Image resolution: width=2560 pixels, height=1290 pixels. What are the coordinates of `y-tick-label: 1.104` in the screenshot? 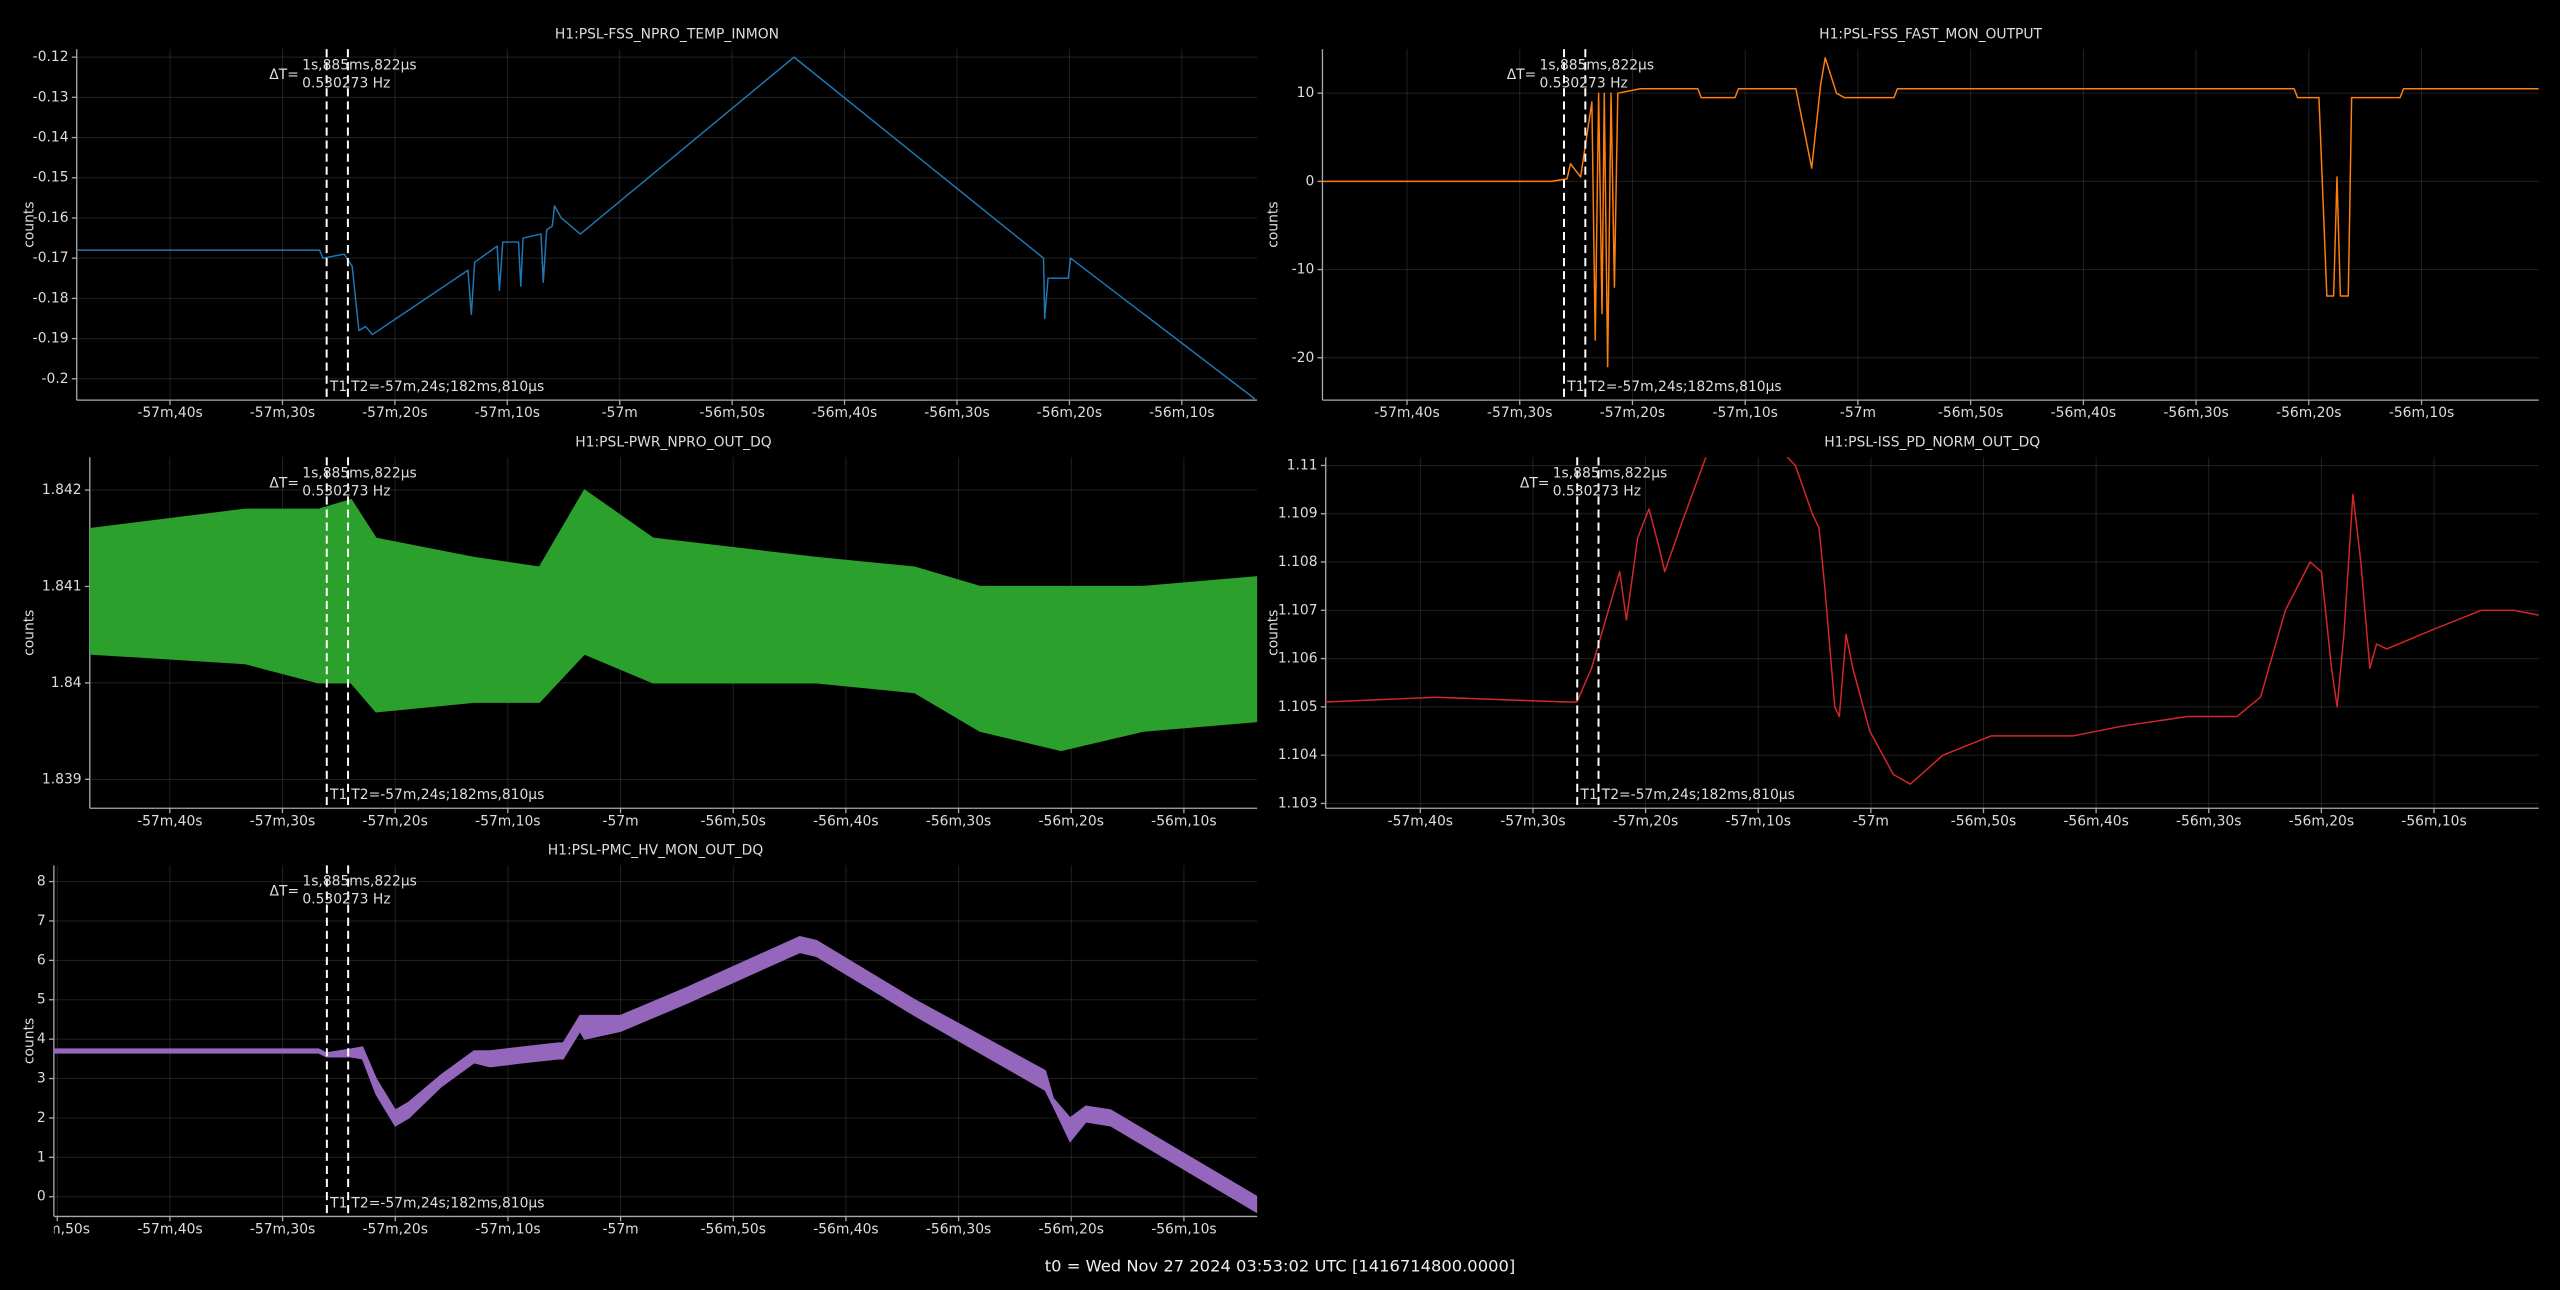 It's located at (1298, 755).